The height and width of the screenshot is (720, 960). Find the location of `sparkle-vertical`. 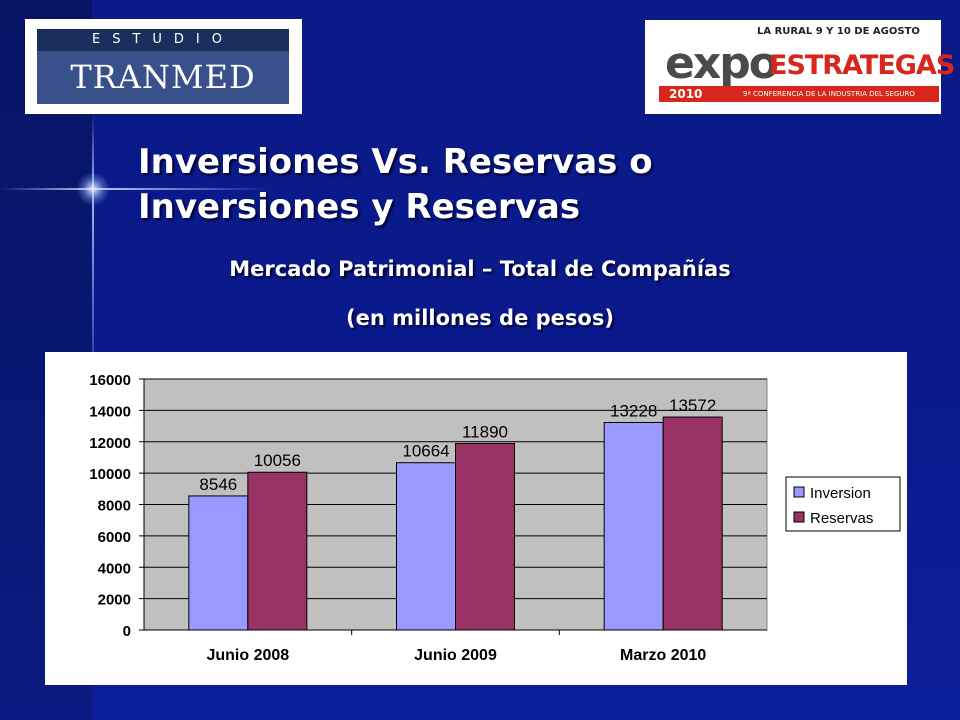

sparkle-vertical is located at coordinates (93, 265).